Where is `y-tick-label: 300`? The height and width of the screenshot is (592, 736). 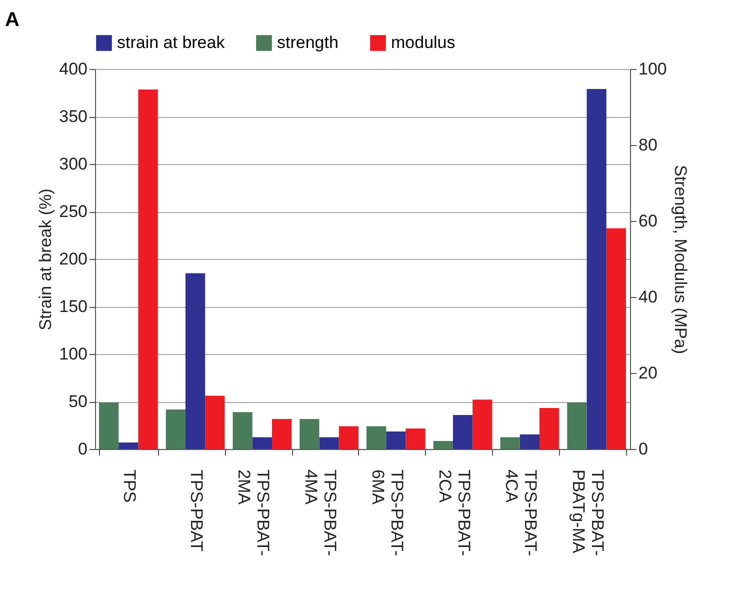
y-tick-label: 300 is located at coordinates (73, 164).